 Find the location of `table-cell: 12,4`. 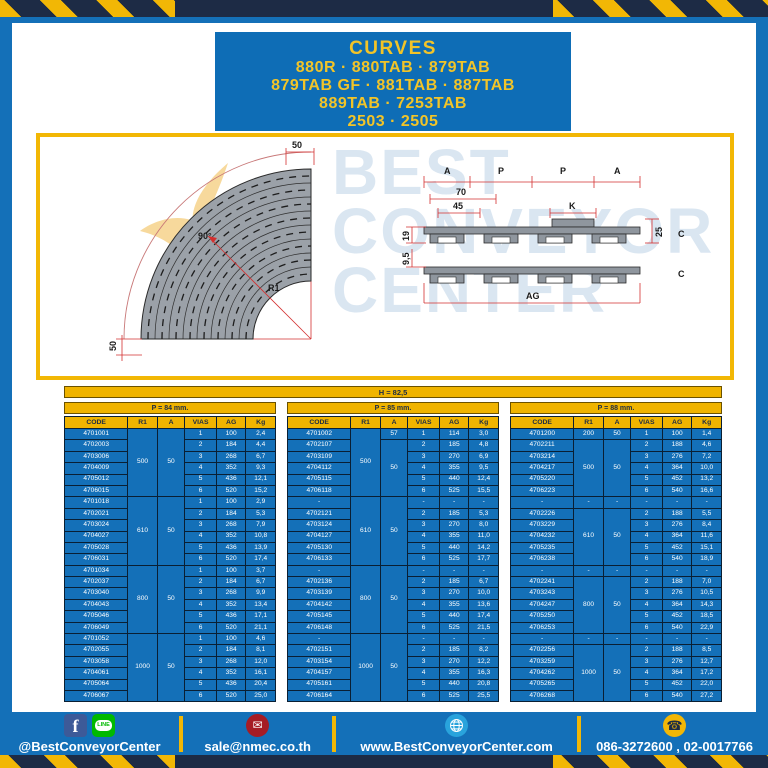

table-cell: 12,4 is located at coordinates (483, 479).